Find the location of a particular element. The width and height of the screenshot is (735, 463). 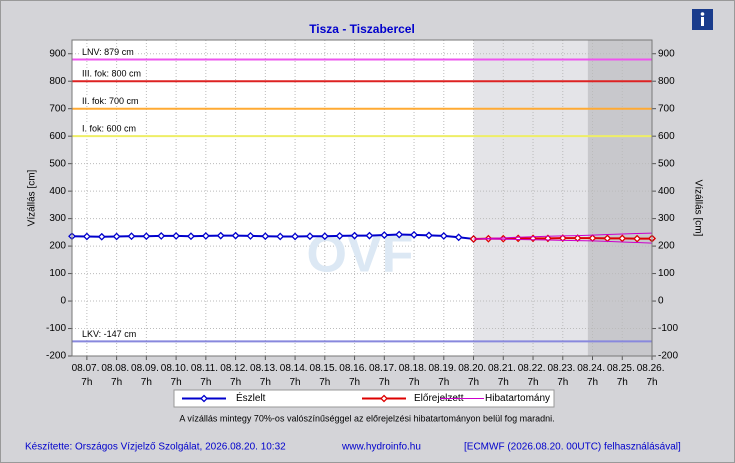

y2-tick-label: -200 is located at coordinates (668, 356).